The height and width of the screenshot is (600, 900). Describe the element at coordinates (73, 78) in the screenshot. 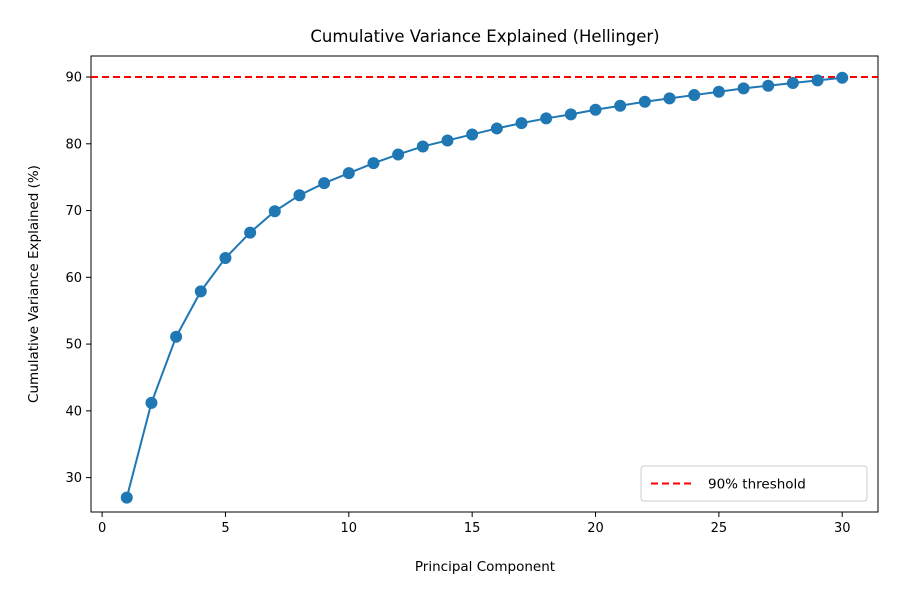

I see `y-tick-label-90: 90` at that location.